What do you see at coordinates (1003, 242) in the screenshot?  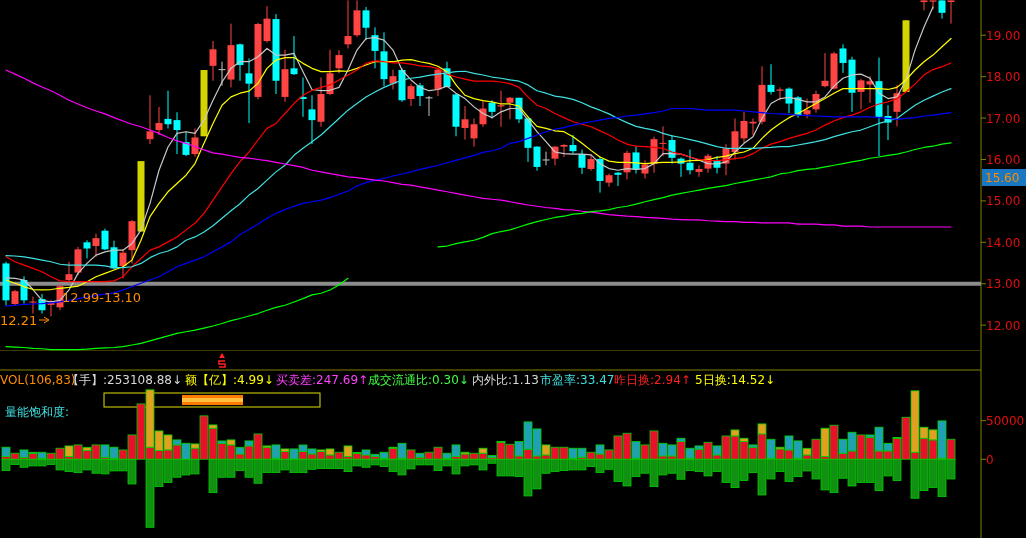 I see `y-tick-label: 14.00` at bounding box center [1003, 242].